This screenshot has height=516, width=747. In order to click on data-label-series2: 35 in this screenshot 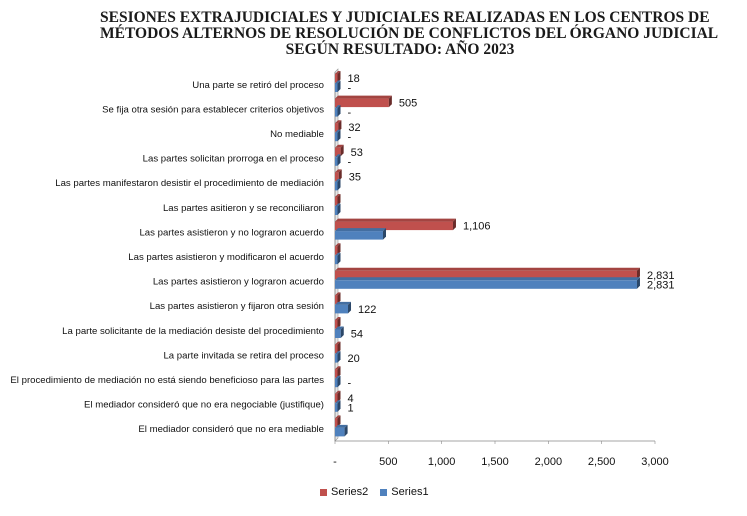, I will do `click(355, 177)`.